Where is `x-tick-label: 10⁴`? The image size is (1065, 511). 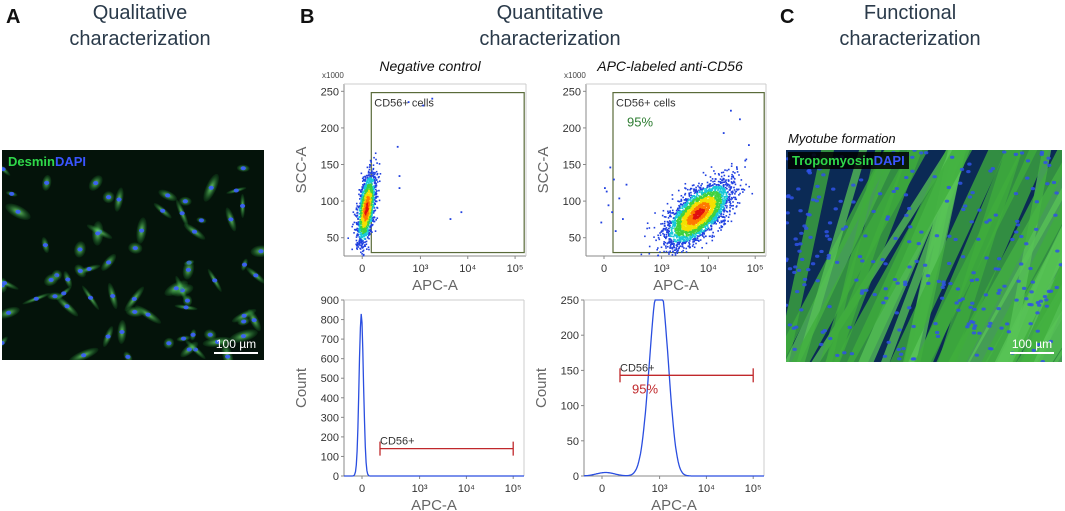
x-tick-label: 10⁴ is located at coordinates (466, 489).